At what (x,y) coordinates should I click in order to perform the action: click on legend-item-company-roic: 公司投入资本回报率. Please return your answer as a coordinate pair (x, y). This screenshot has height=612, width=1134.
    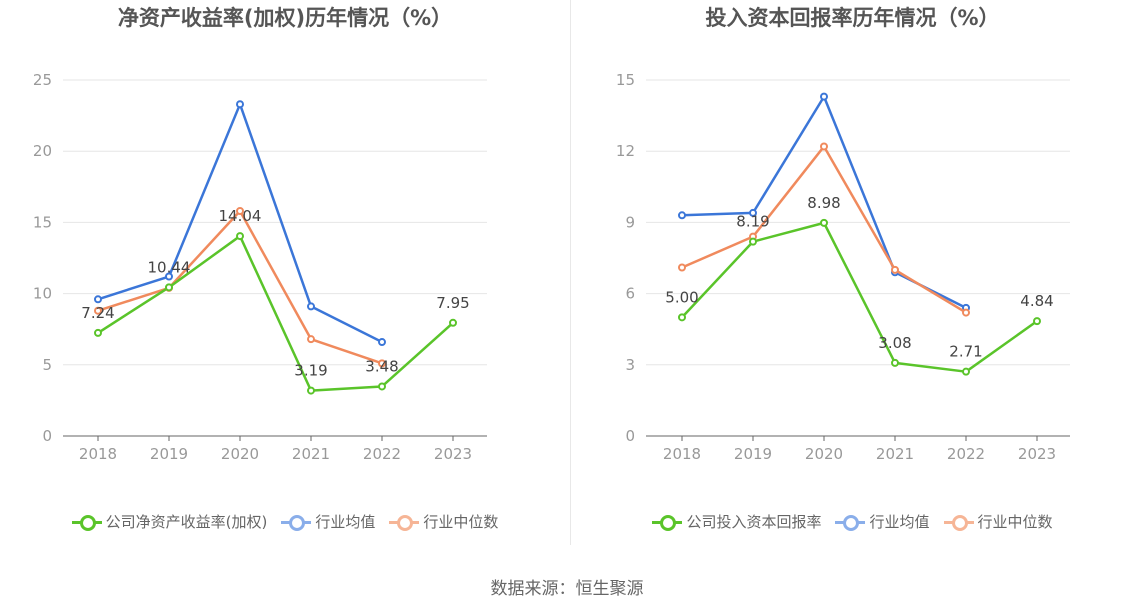
    Looking at the image, I should click on (736, 521).